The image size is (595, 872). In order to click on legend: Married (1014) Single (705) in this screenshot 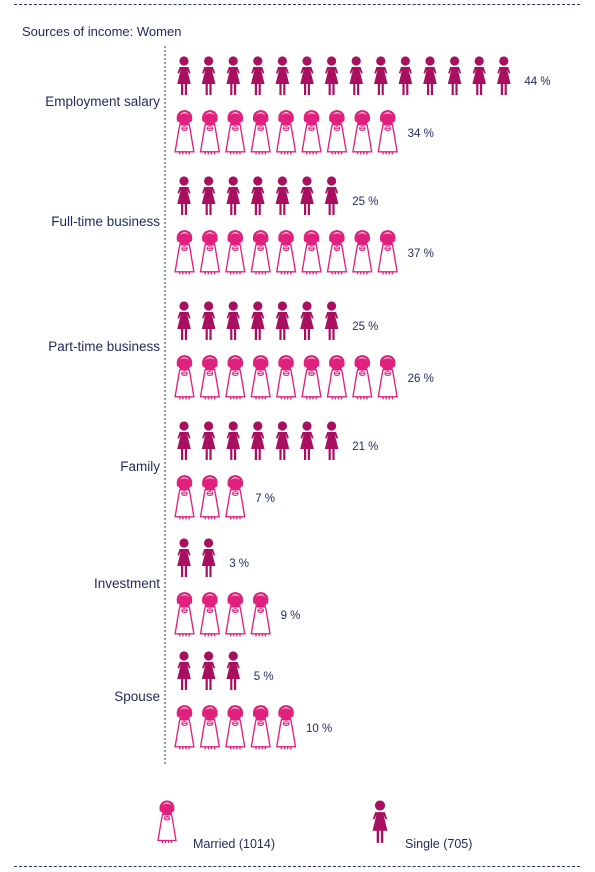, I will do `click(314, 825)`.